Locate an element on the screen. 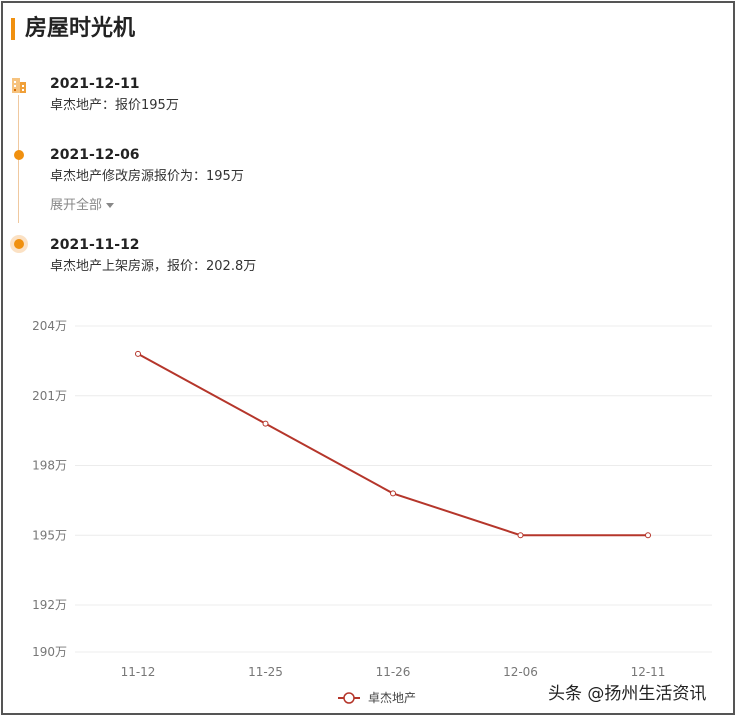 The height and width of the screenshot is (720, 740). y-tick-label: 195万 is located at coordinates (49, 535).